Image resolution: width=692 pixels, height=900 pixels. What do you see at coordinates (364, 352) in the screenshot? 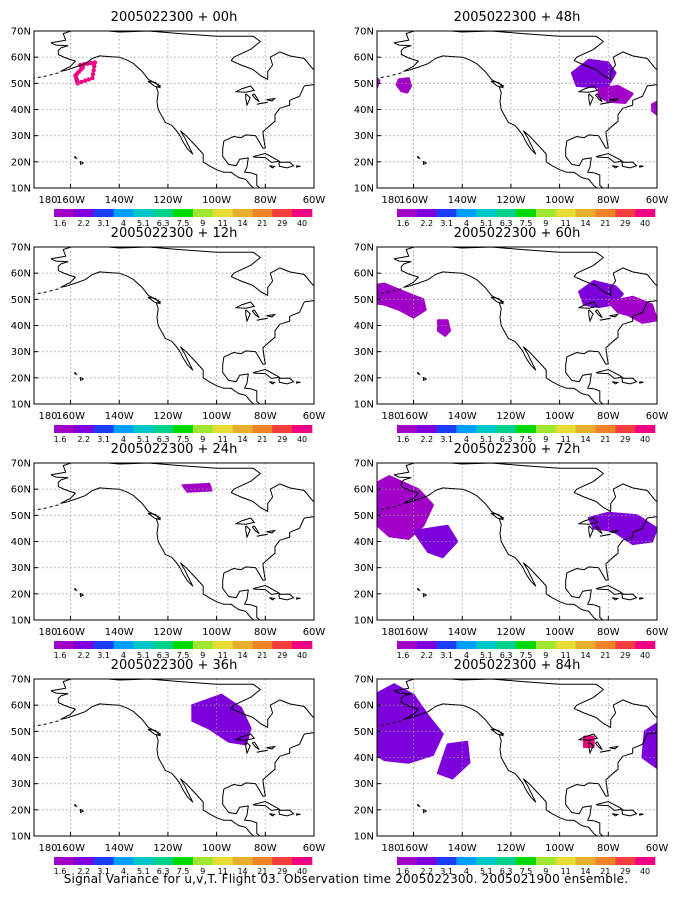
I see `lat-label: 30N` at bounding box center [364, 352].